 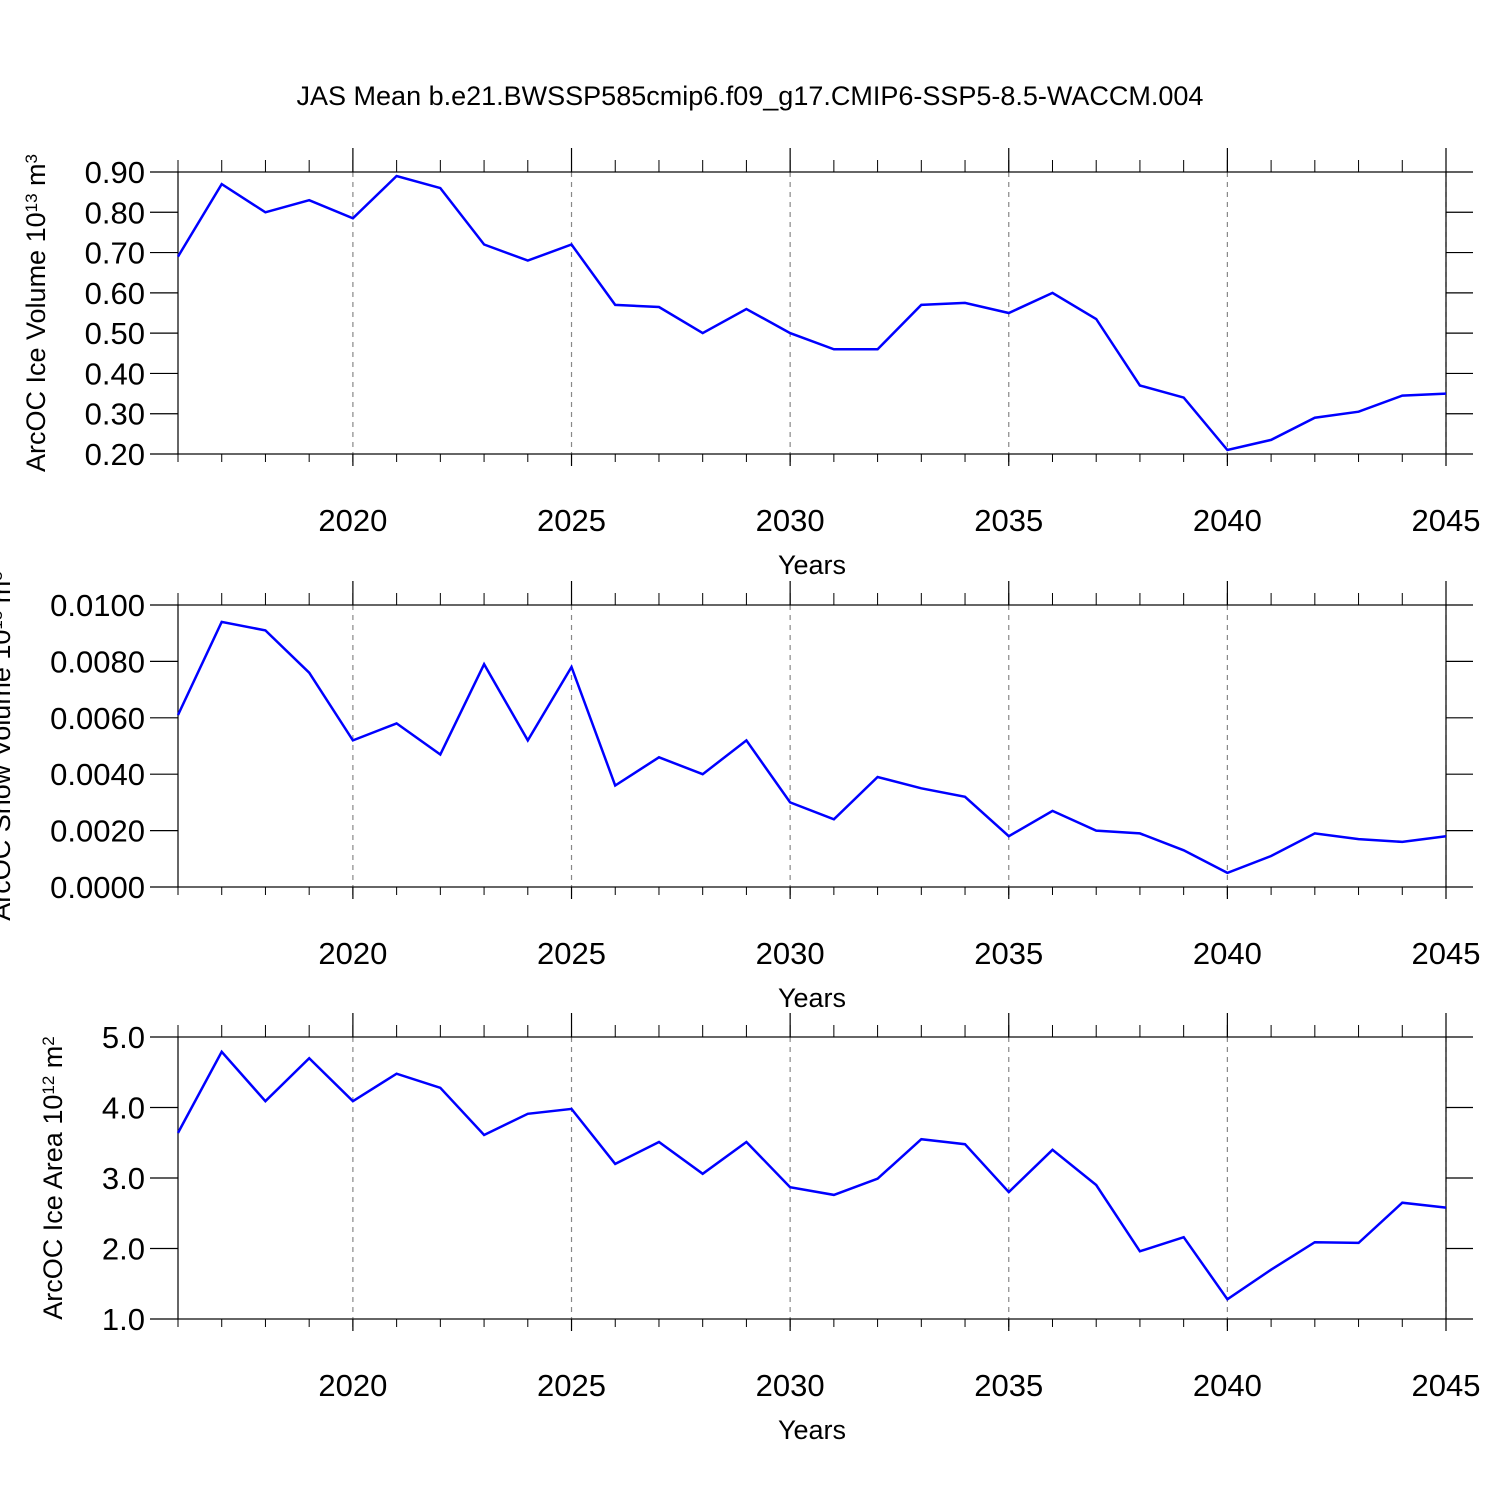 I want to click on y-tick-label: 0.70, so click(x=115, y=253).